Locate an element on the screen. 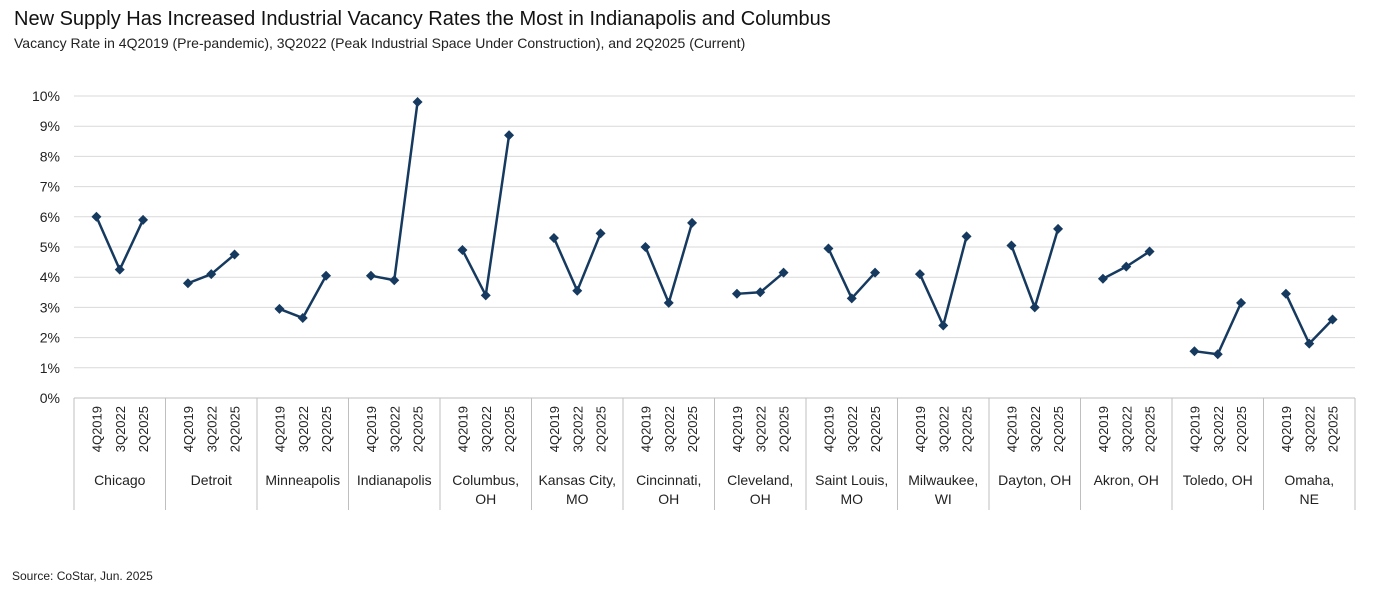  y-tick-label: 8% is located at coordinates (50, 156).